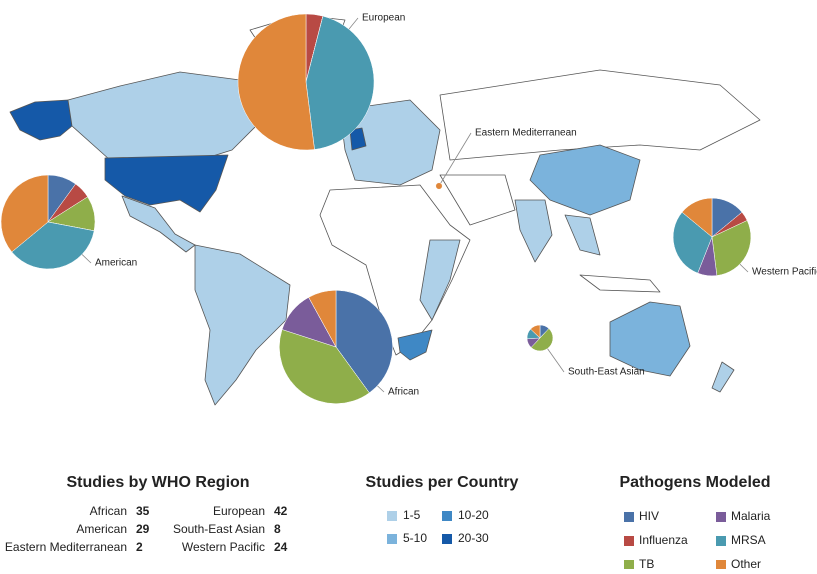 The width and height of the screenshot is (817, 574). I want to click on canada, so click(165, 116).